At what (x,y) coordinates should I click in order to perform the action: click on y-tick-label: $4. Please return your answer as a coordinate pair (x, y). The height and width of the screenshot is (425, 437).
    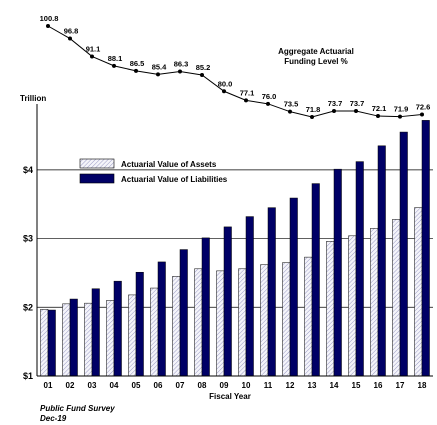
    Looking at the image, I should click on (28, 170).